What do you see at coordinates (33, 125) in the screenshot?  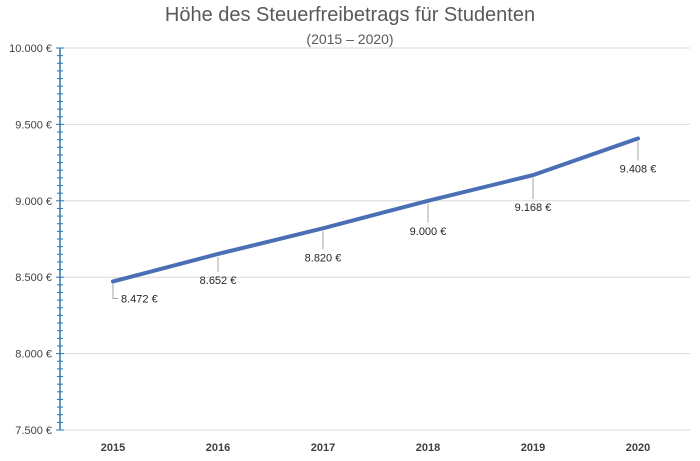 I see `y-tick-label: 9.500 €` at bounding box center [33, 125].